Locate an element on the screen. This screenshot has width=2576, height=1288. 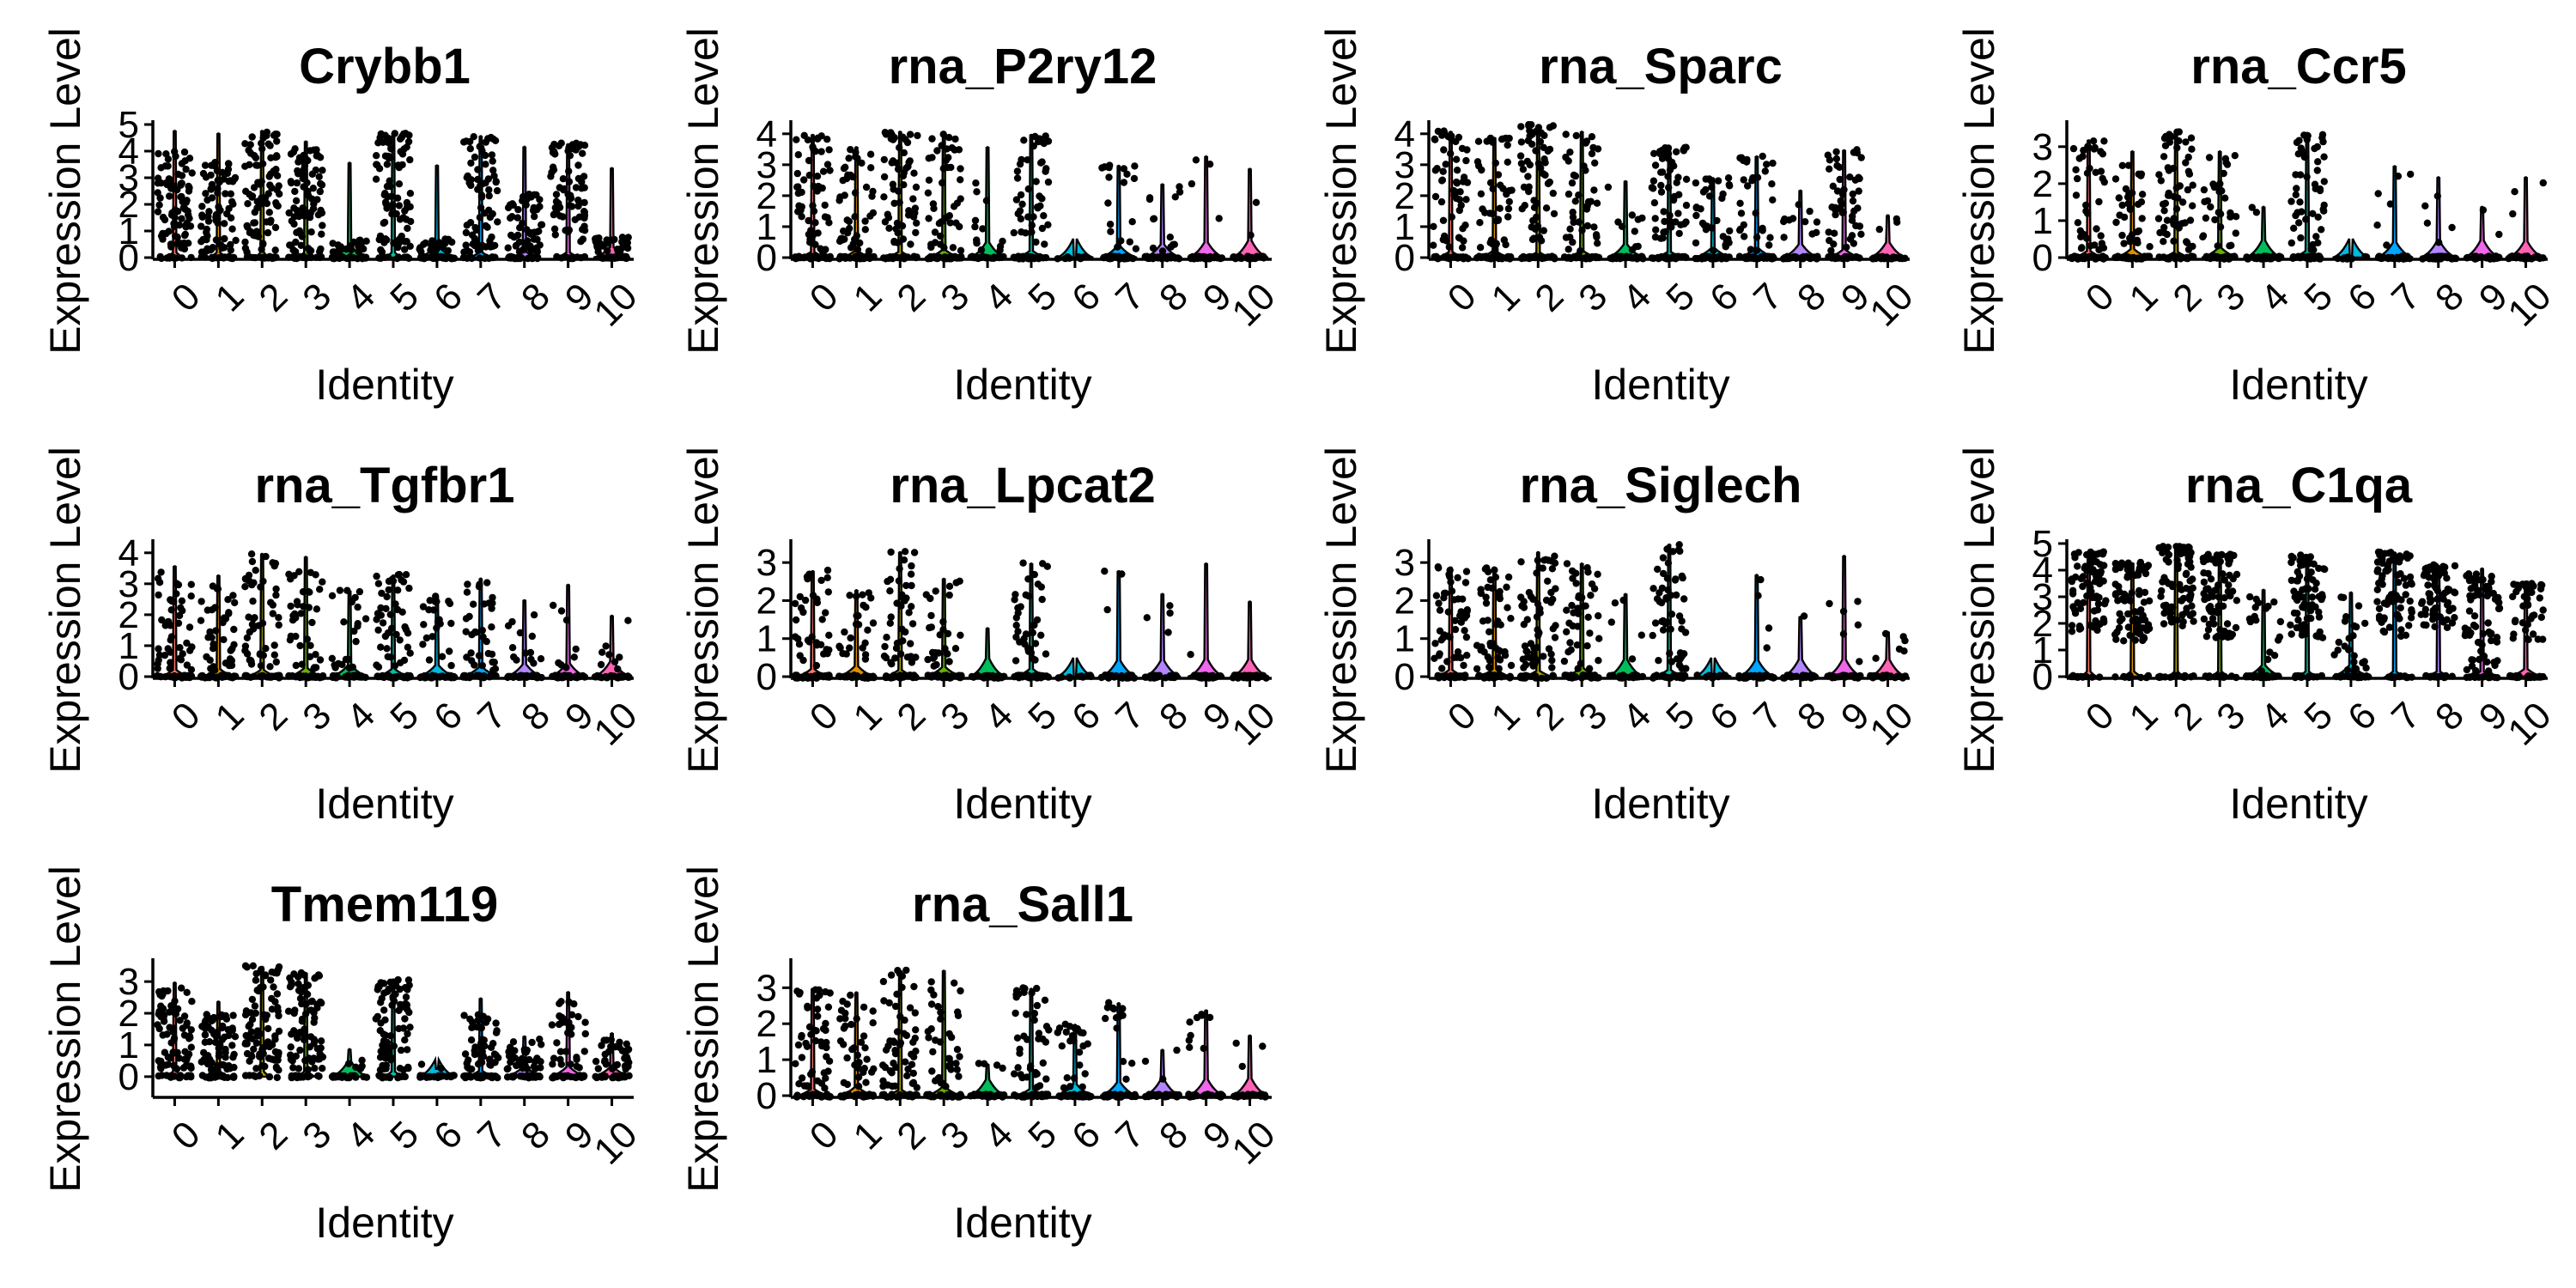
y-tick-label: 5 is located at coordinates (2042, 544).